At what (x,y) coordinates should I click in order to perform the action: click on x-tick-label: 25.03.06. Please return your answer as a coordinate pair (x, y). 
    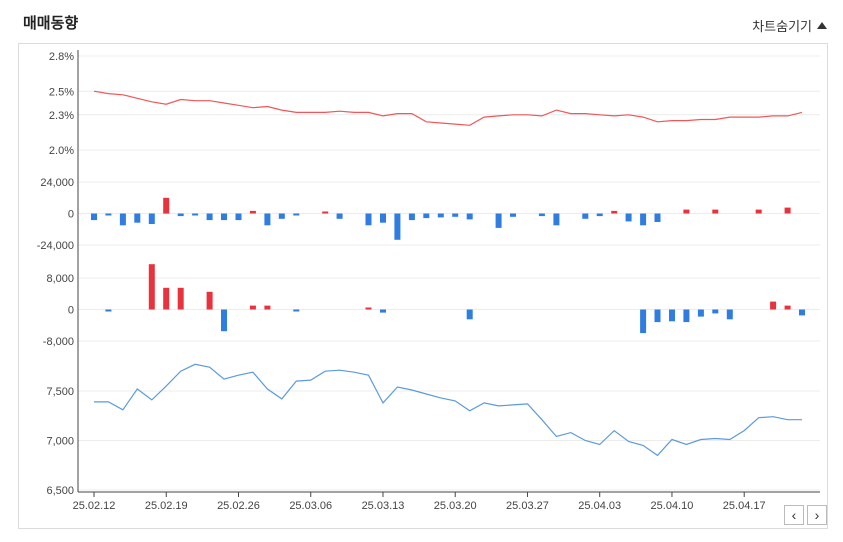
    Looking at the image, I should click on (310, 506).